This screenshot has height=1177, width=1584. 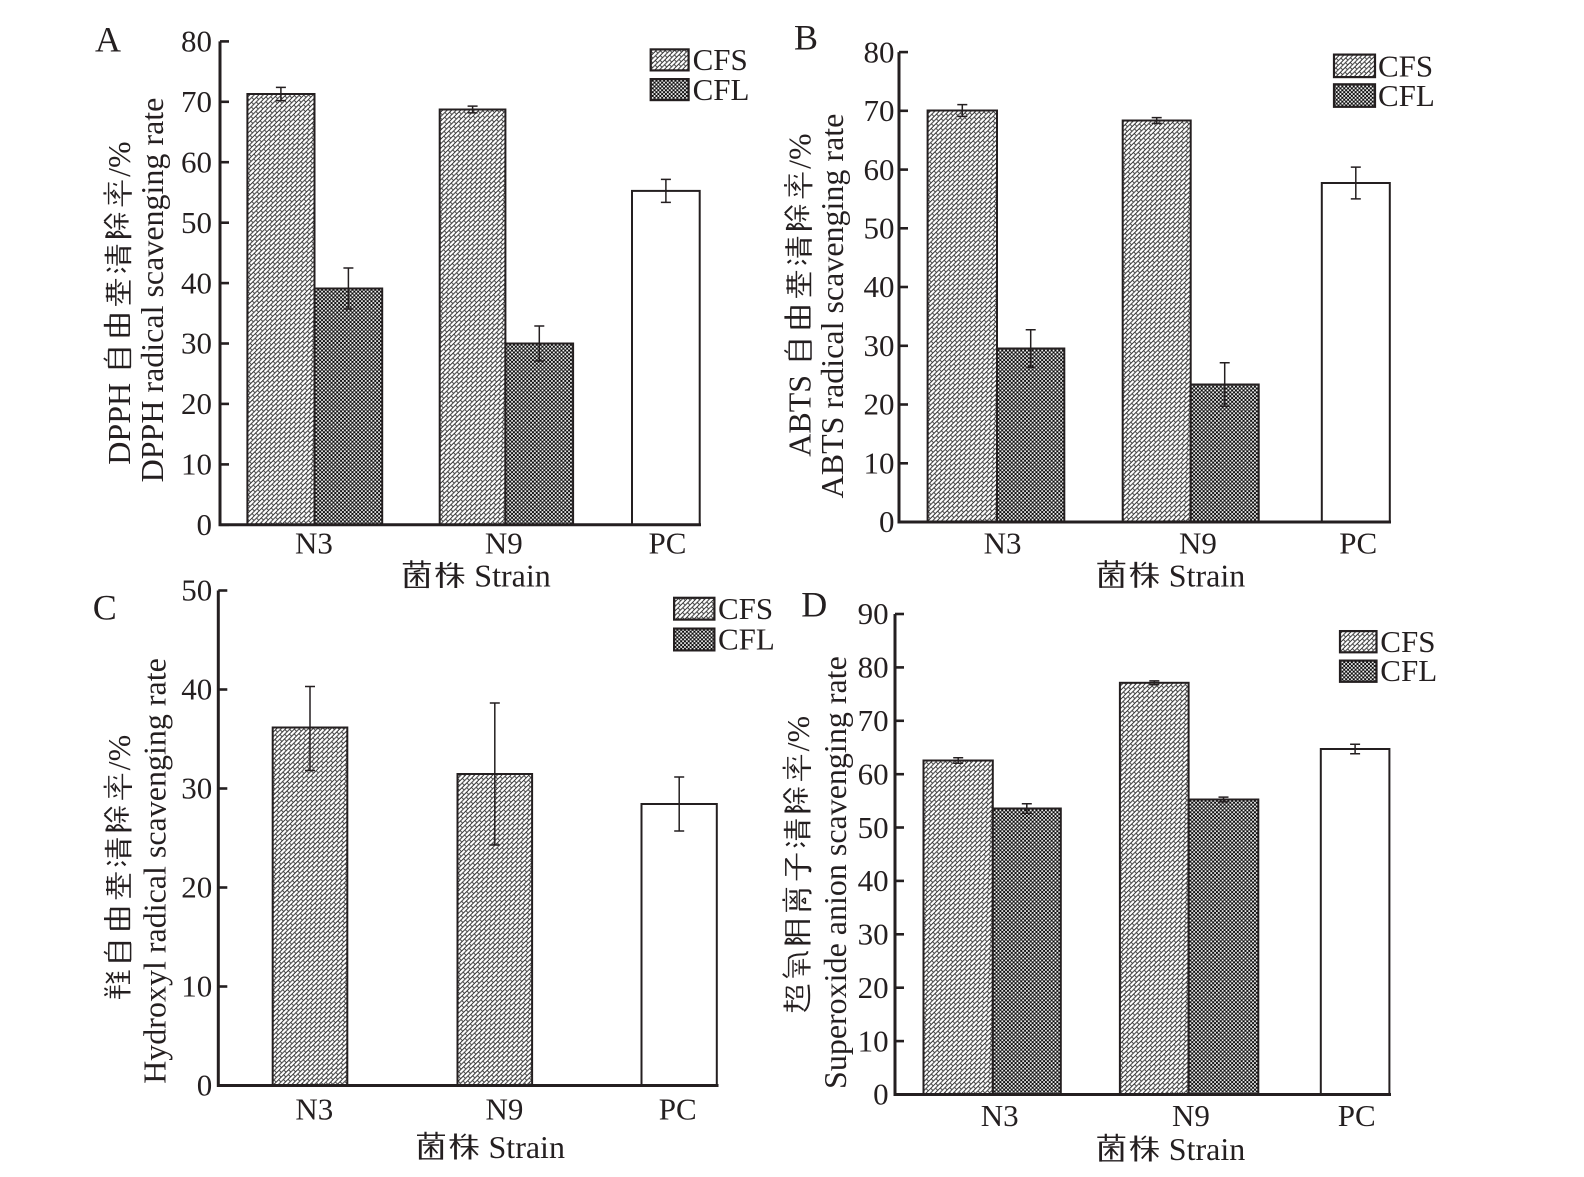 What do you see at coordinates (814, 605) in the screenshot?
I see `svg-text: D` at bounding box center [814, 605].